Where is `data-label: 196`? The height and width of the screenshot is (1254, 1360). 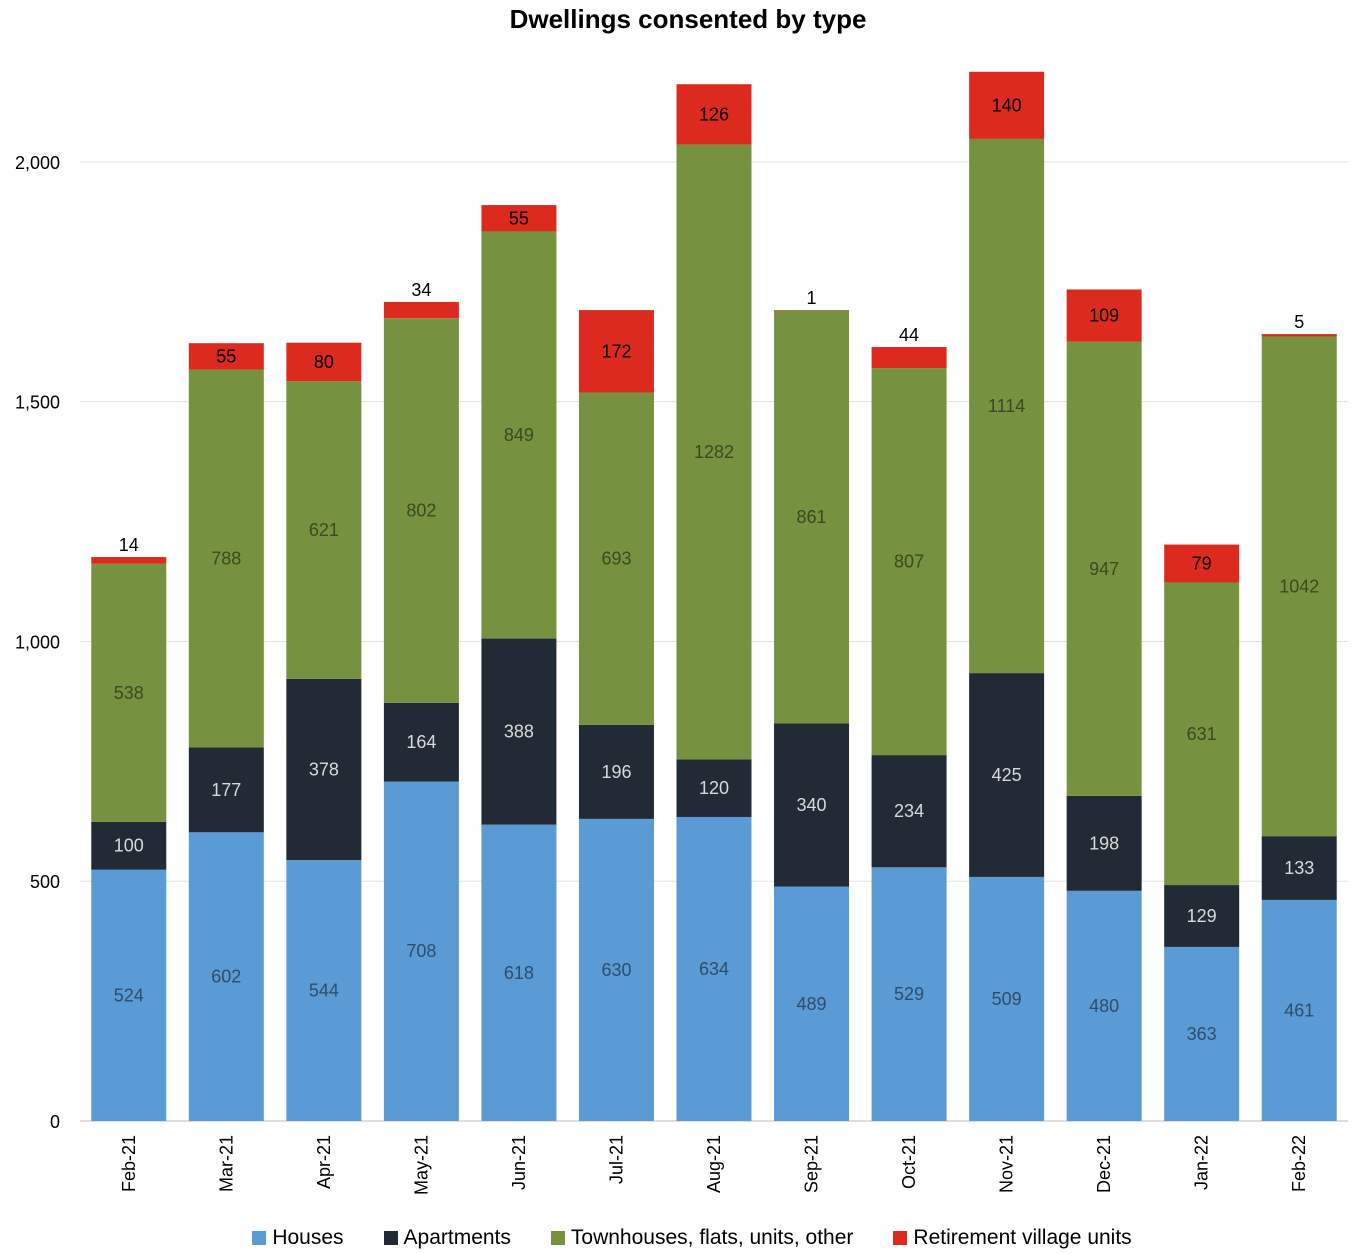
data-label: 196 is located at coordinates (616, 772).